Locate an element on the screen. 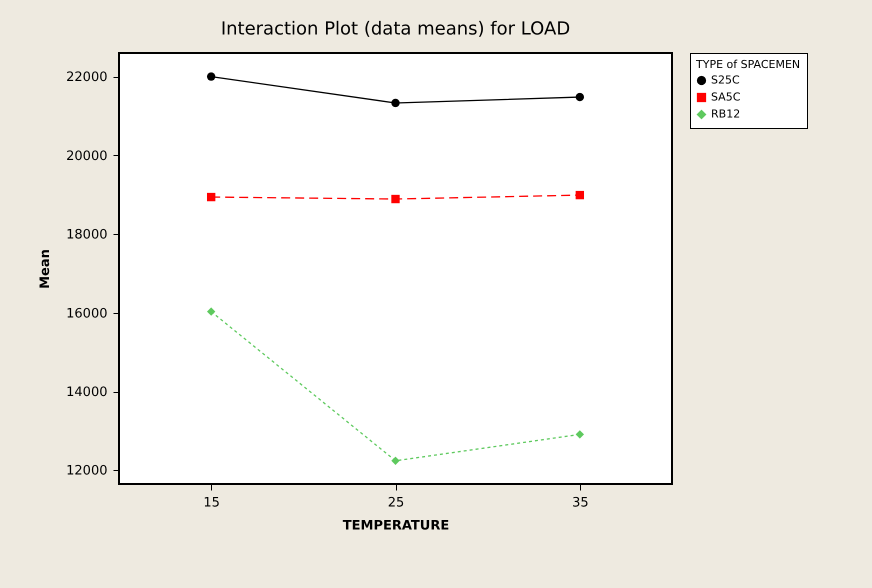  y-tick-label: 14000 is located at coordinates (87, 392).